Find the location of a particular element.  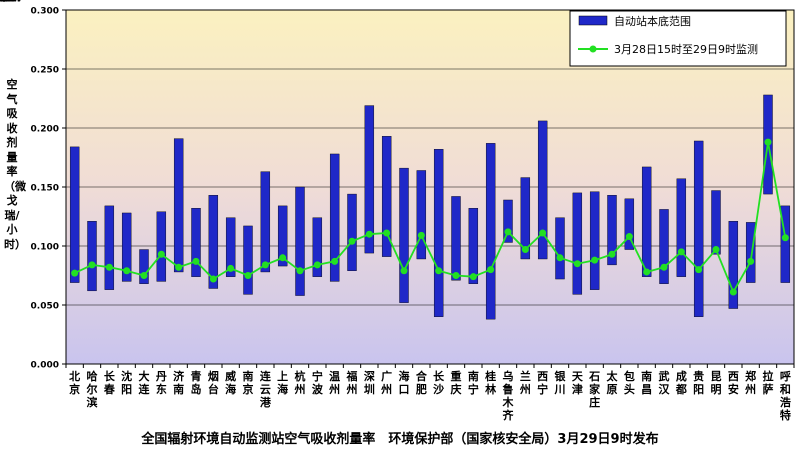

y-tick-label: 0.250 is located at coordinates (45, 71).